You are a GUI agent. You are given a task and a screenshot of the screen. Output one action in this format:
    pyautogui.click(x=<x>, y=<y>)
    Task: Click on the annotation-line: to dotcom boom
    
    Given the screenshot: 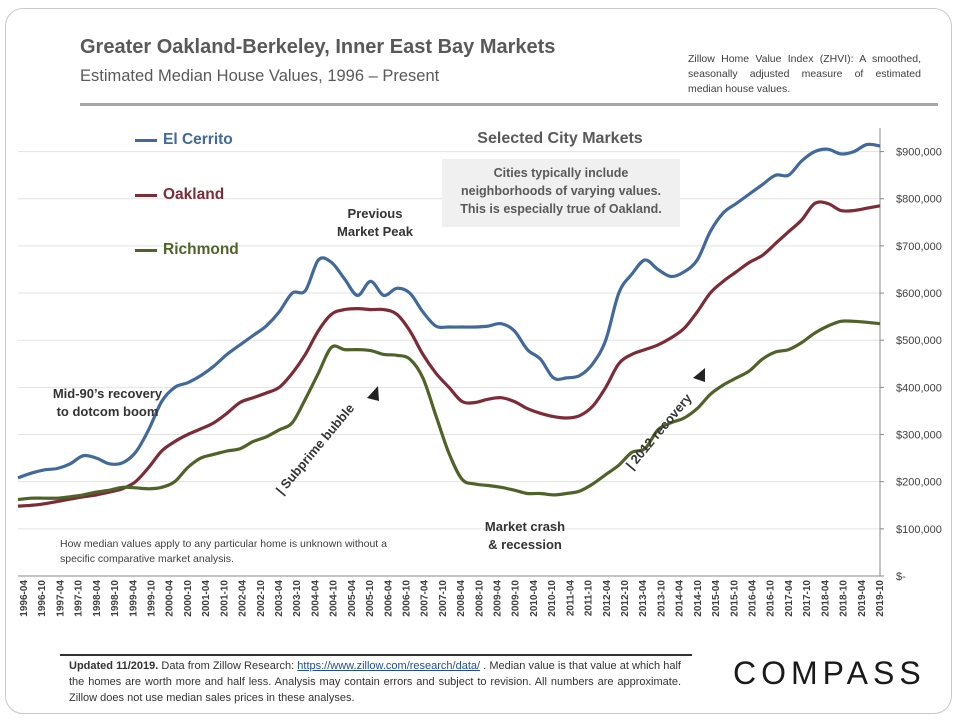 What is the action you would take?
    pyautogui.click(x=107, y=411)
    